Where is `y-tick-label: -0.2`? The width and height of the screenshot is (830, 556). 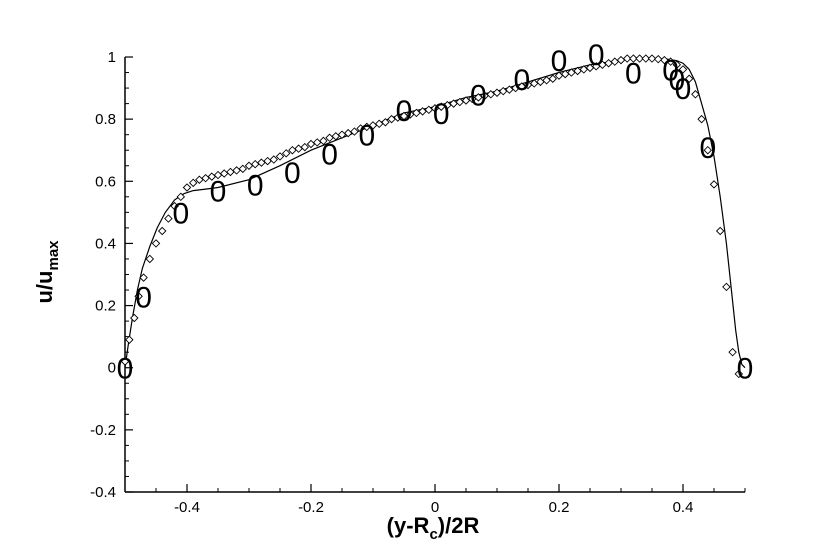 y-tick-label: -0.2 is located at coordinates (103, 430).